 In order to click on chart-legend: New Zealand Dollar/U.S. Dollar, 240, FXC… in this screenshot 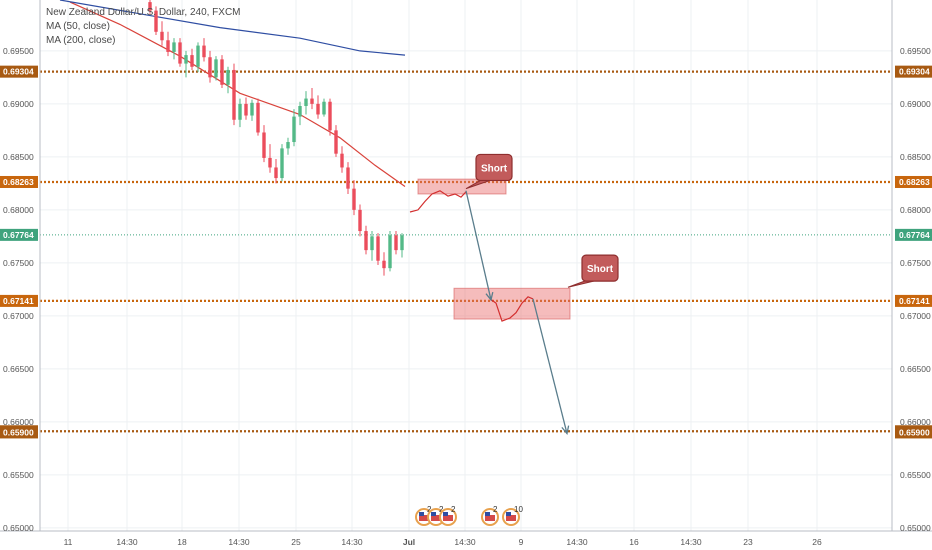, I will do `click(143, 27)`.